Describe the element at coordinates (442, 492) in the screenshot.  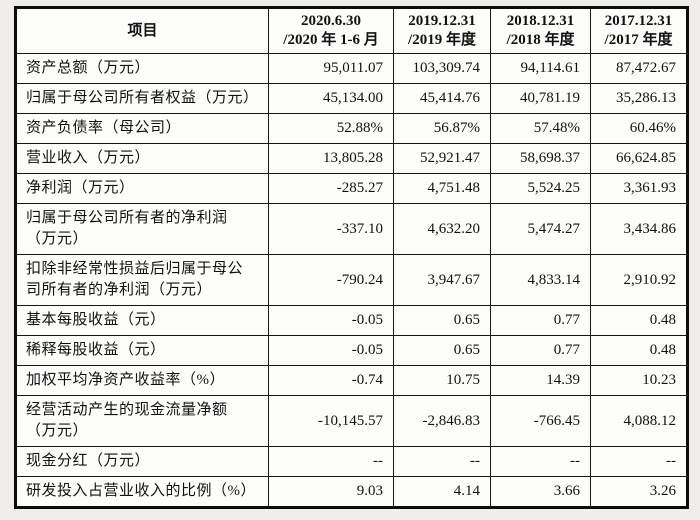
I see `cell-value: 4.14` at that location.